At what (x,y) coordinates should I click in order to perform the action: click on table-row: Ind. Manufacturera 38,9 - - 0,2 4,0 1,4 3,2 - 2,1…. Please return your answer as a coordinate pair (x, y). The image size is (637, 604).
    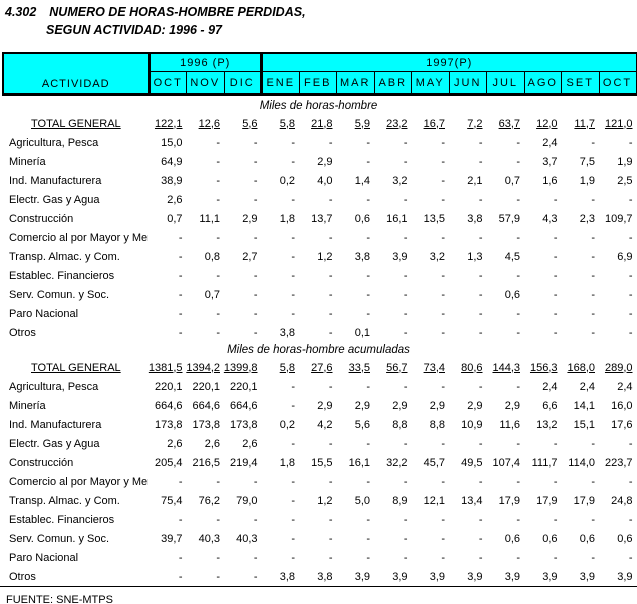
    Looking at the image, I should click on (319, 180).